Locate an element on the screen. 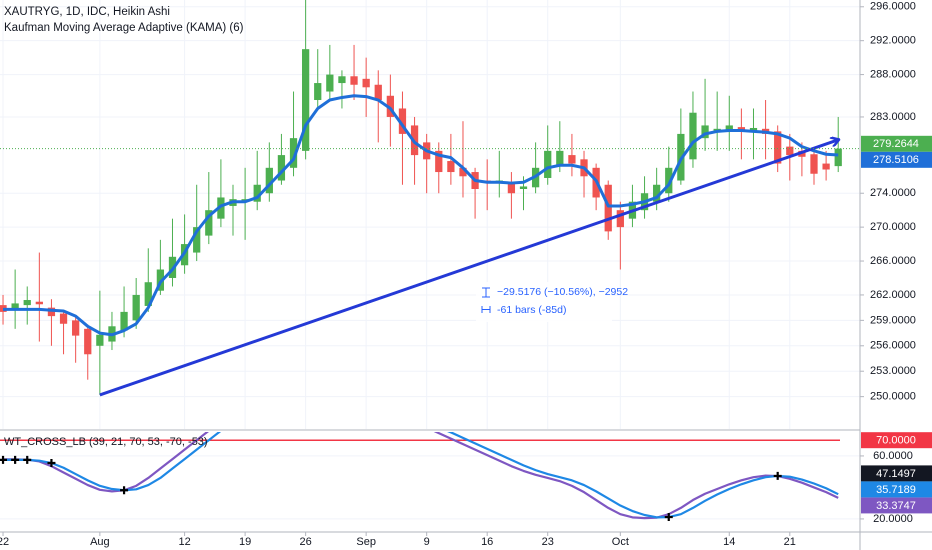 This screenshot has height=550, width=932. y-tick-label: 262.0000 is located at coordinates (893, 295).